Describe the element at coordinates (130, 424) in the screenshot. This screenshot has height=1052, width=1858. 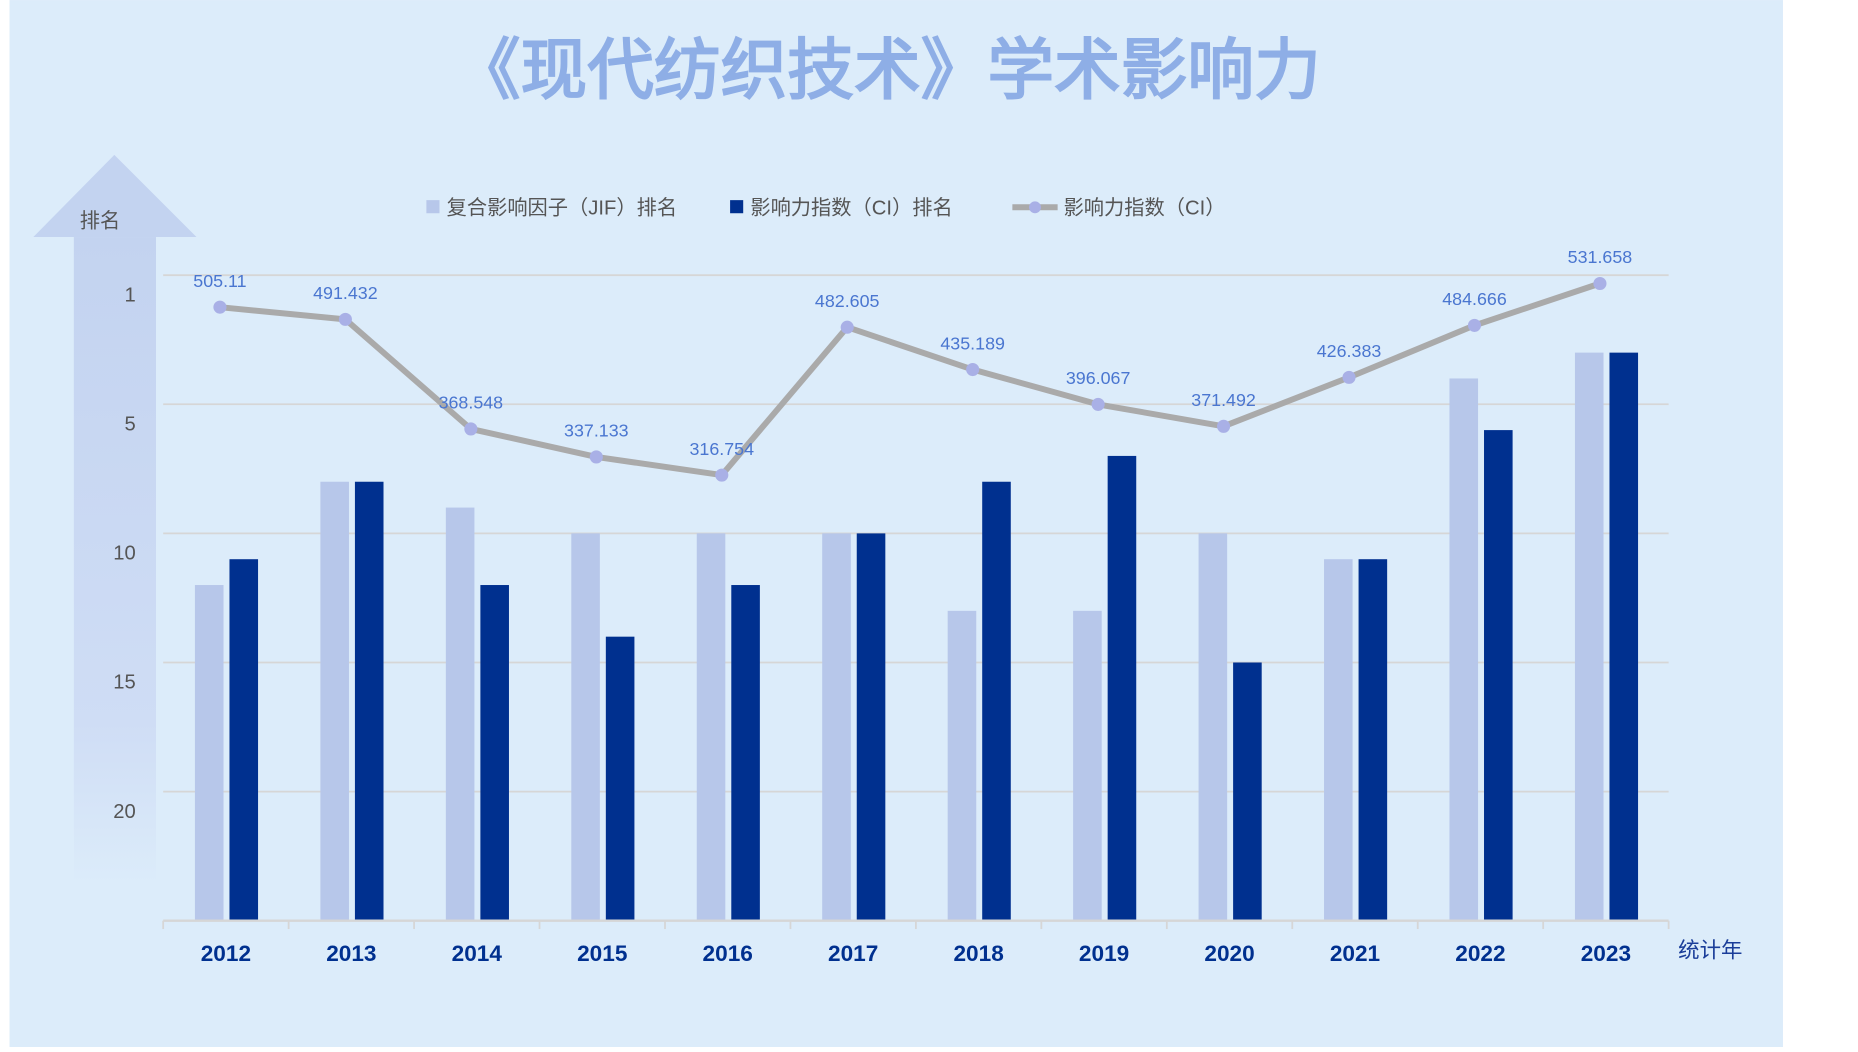
I see `y-tick-label: 5` at that location.